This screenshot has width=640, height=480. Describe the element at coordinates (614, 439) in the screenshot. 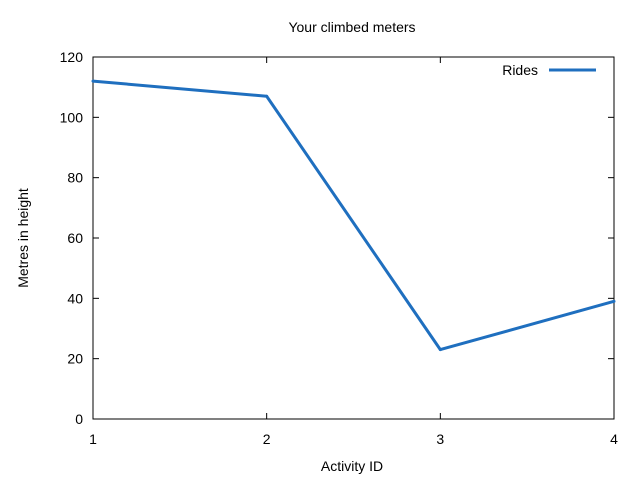

I see `x-tick-label: 4` at that location.